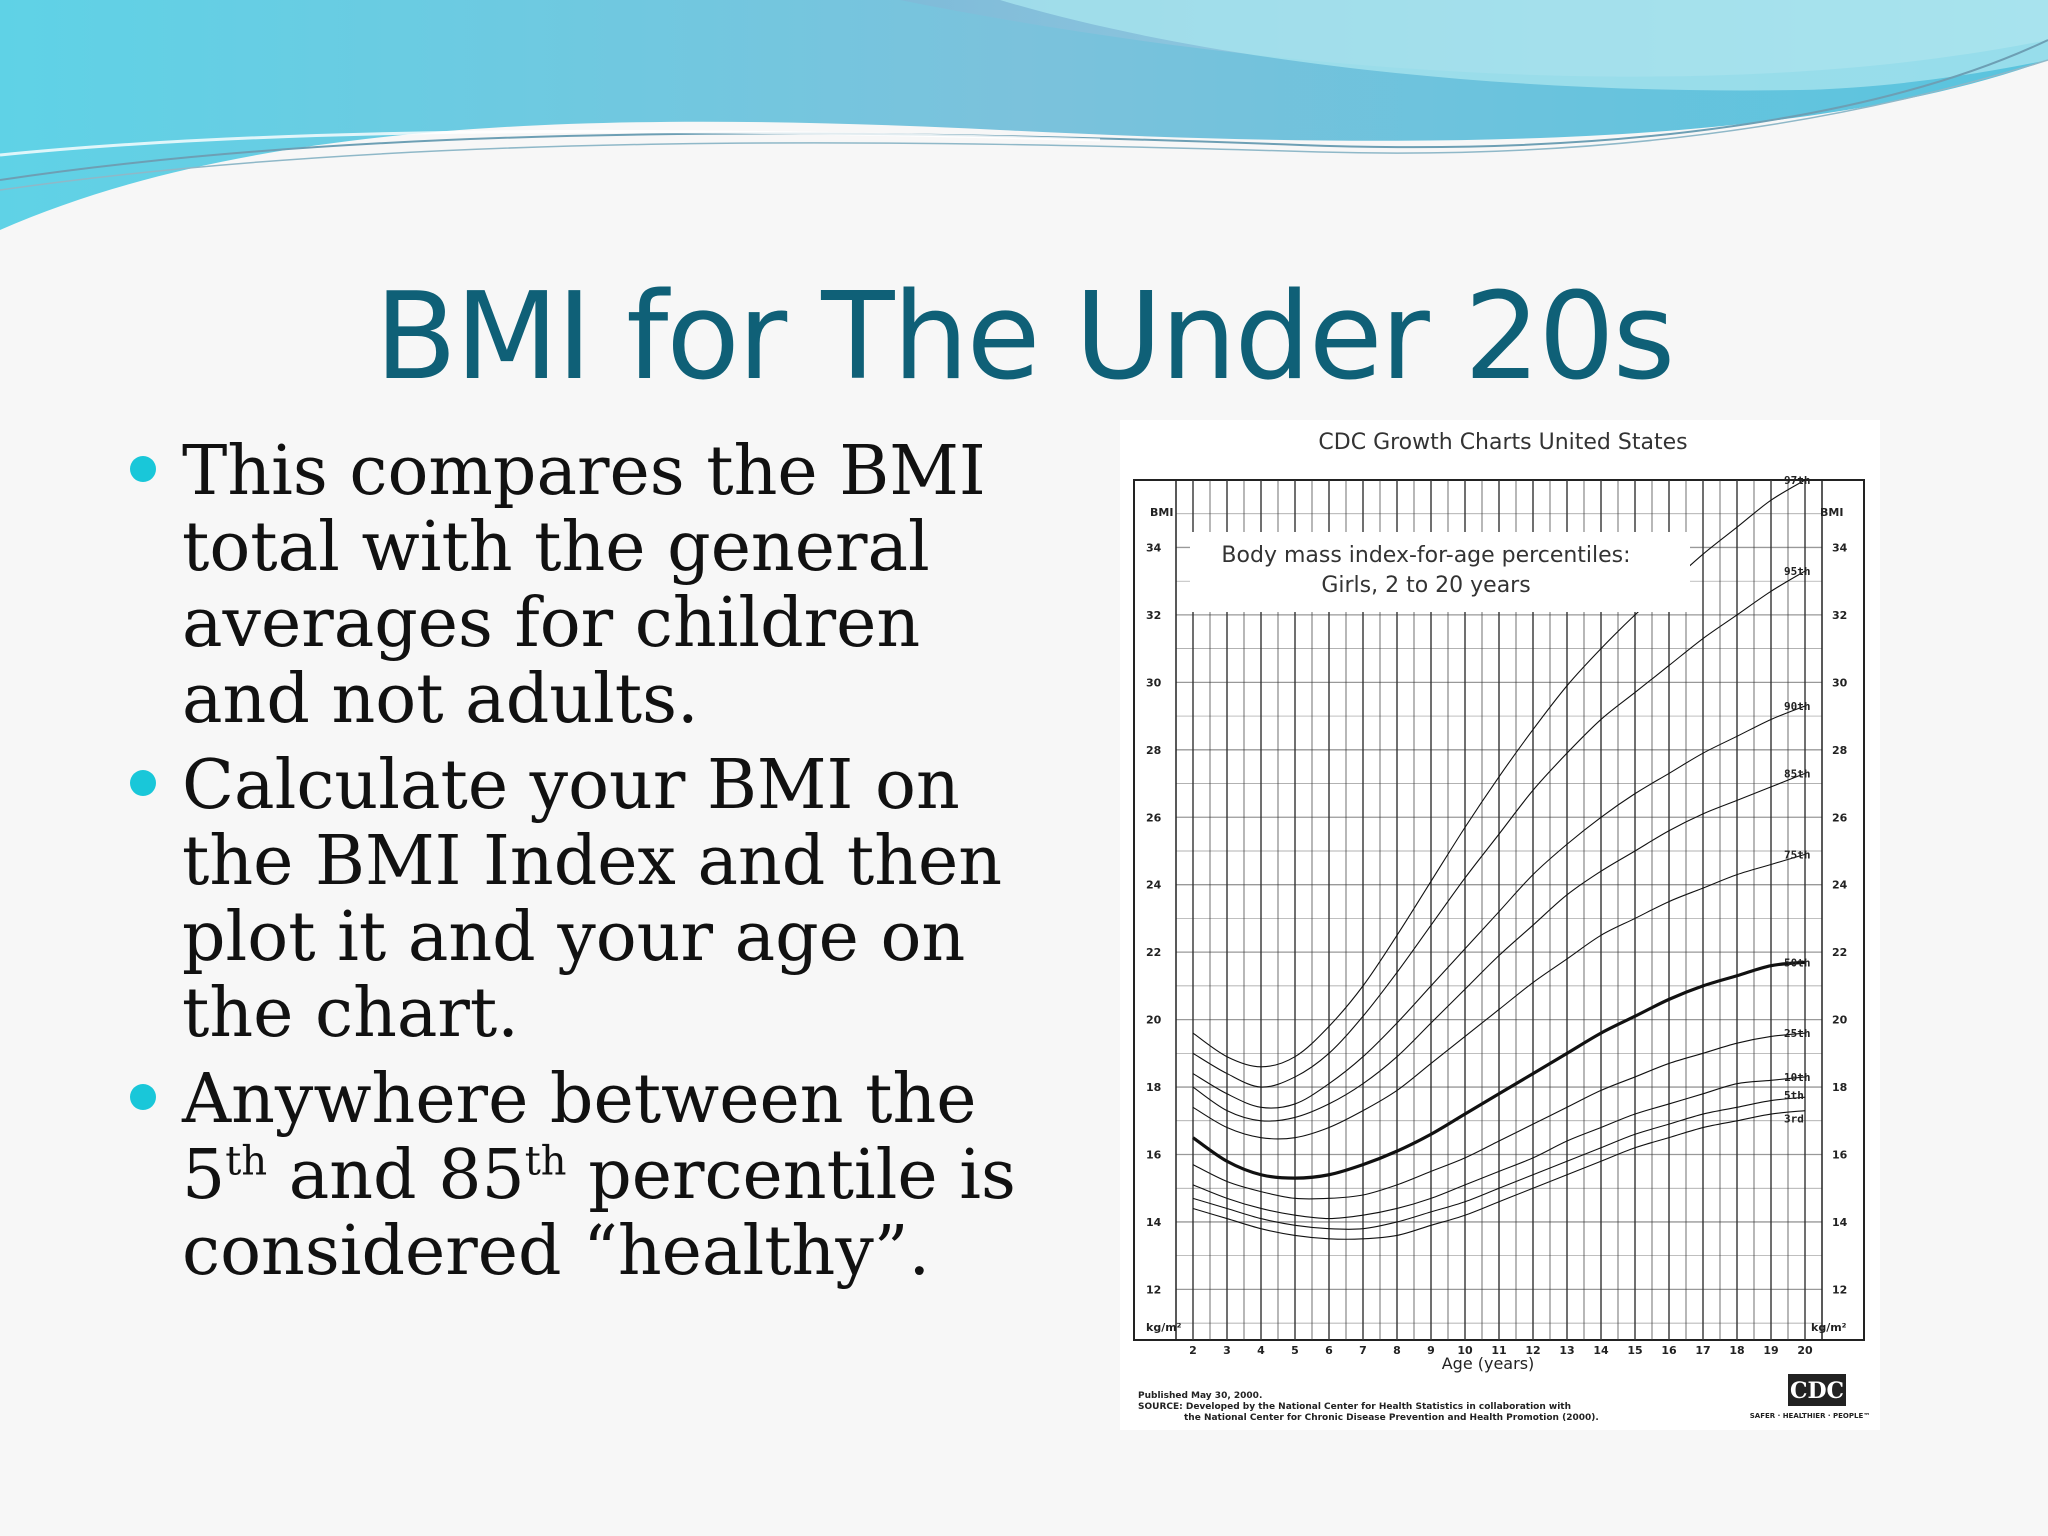 This screenshot has height=1536, width=2048. What do you see at coordinates (1840, 885) in the screenshot?
I see `y-tick-label-right: 24` at bounding box center [1840, 885].